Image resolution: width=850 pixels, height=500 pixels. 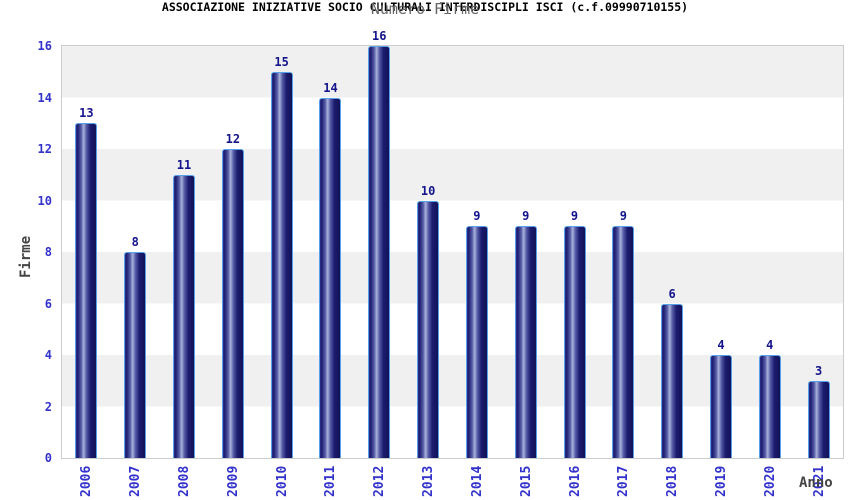 I want to click on bar-2020, so click(x=769, y=406).